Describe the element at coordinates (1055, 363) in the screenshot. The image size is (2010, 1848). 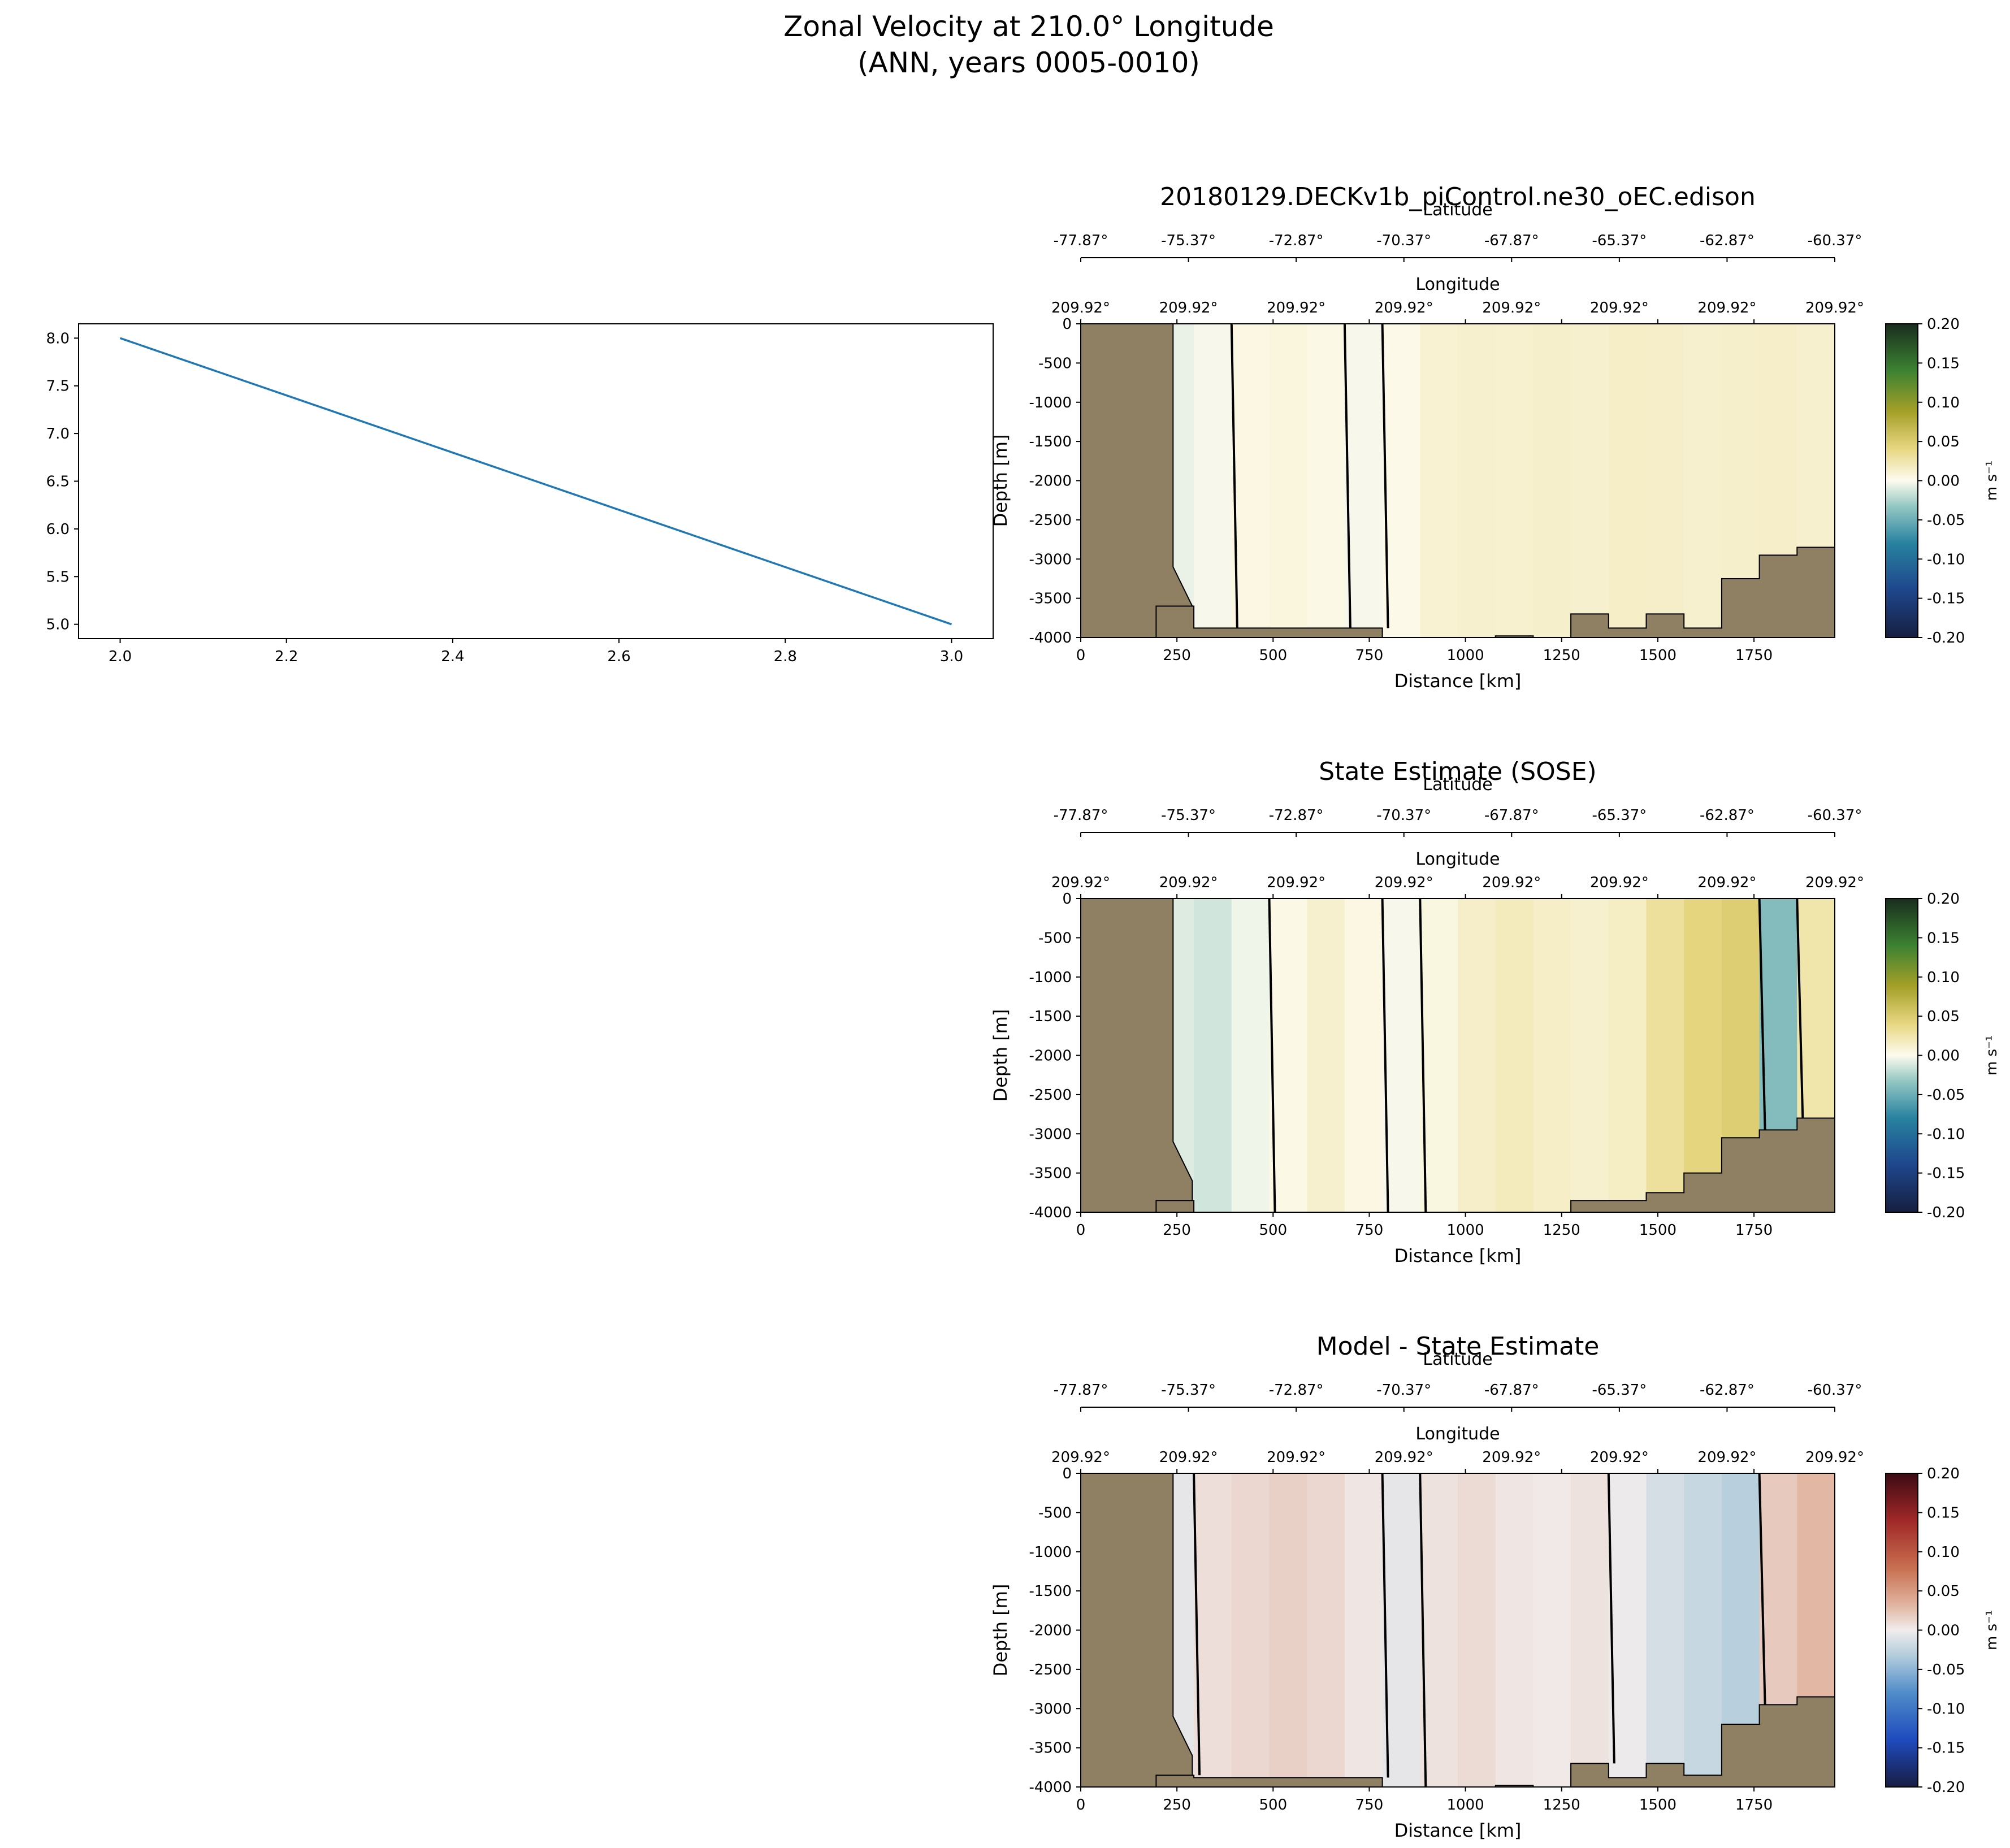
I see `ytick-label: -500` at that location.